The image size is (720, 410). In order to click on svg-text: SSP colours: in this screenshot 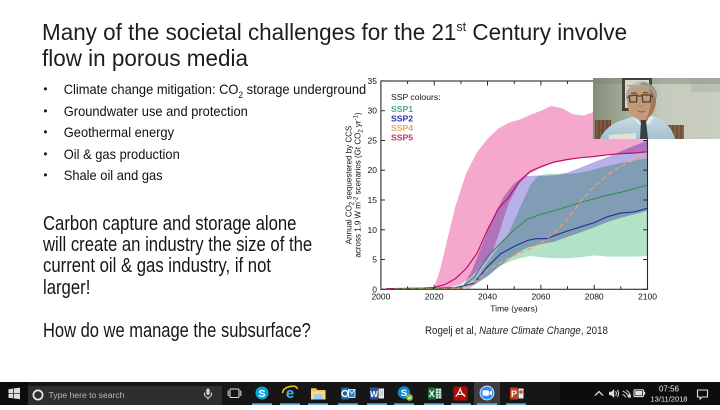, I will do `click(416, 97)`.